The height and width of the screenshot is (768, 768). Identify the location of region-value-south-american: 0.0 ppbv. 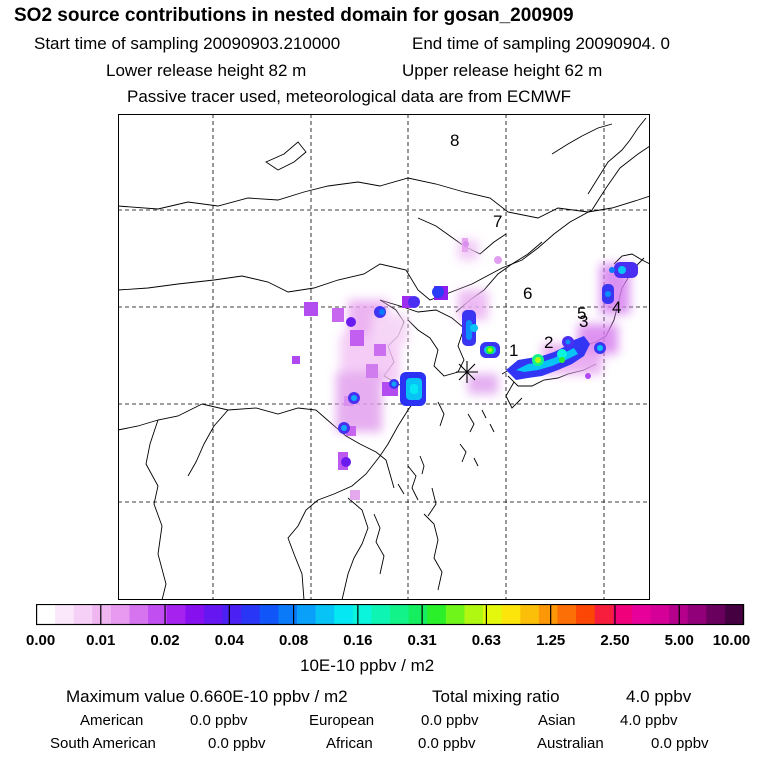
(237, 743).